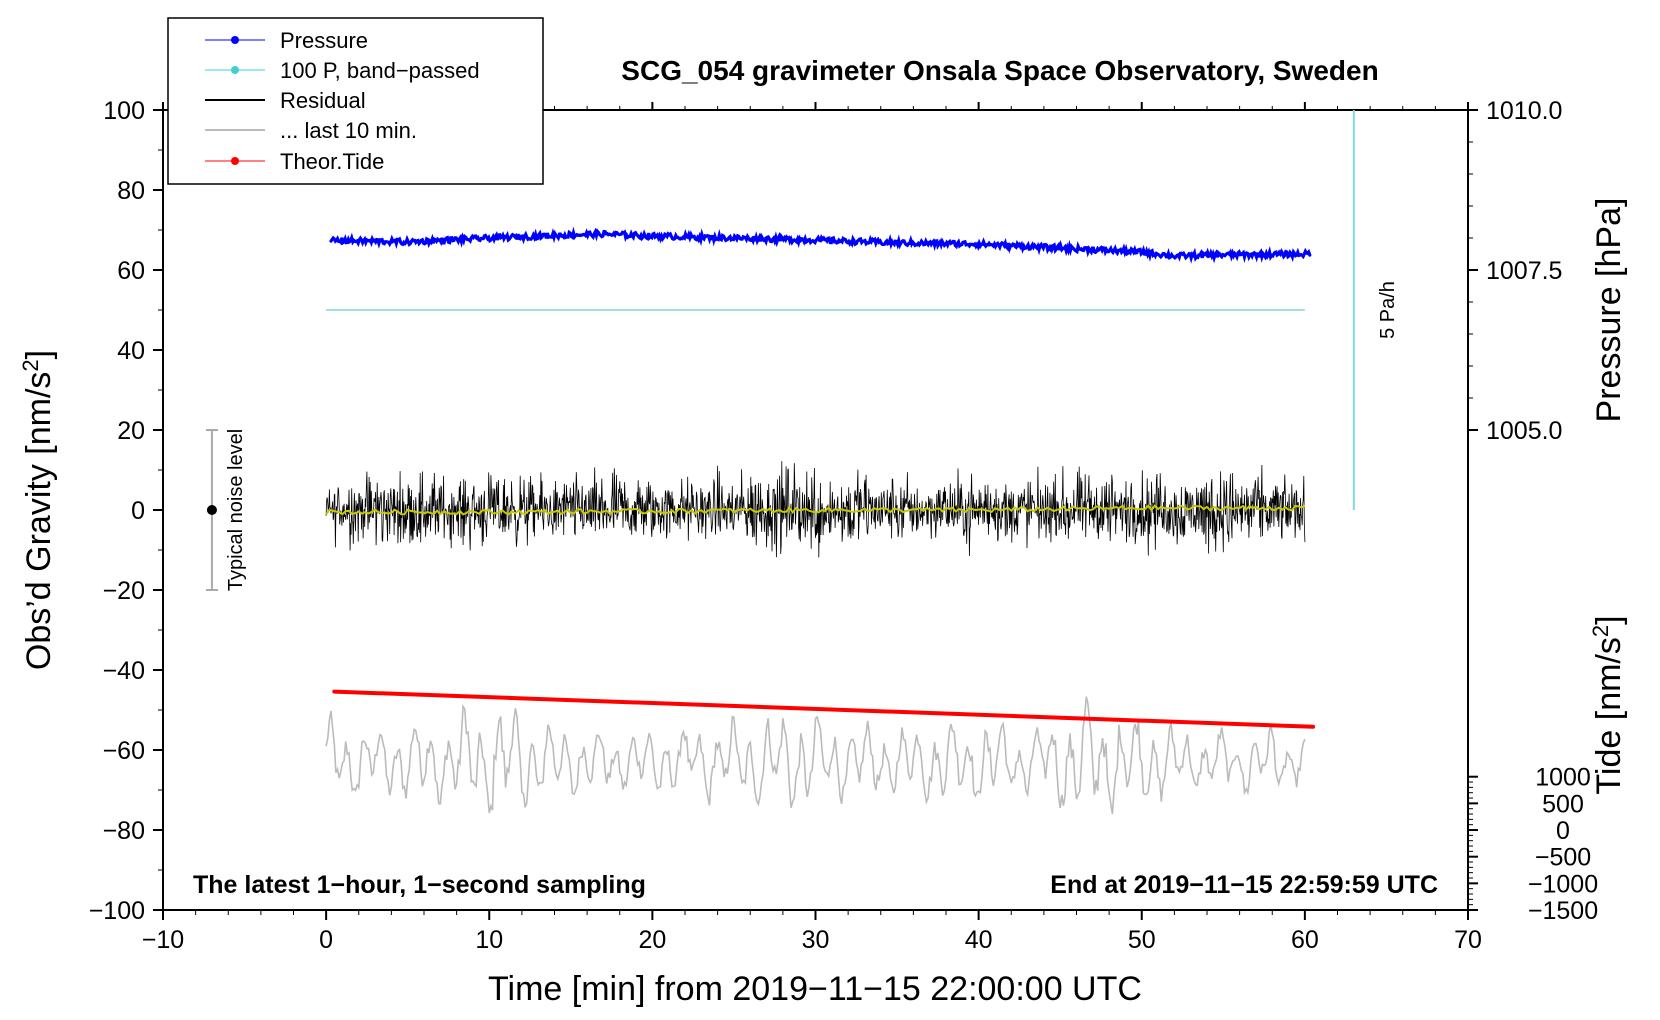  I want to click on legend-entry-last10: ... last 10 min., so click(311, 130).